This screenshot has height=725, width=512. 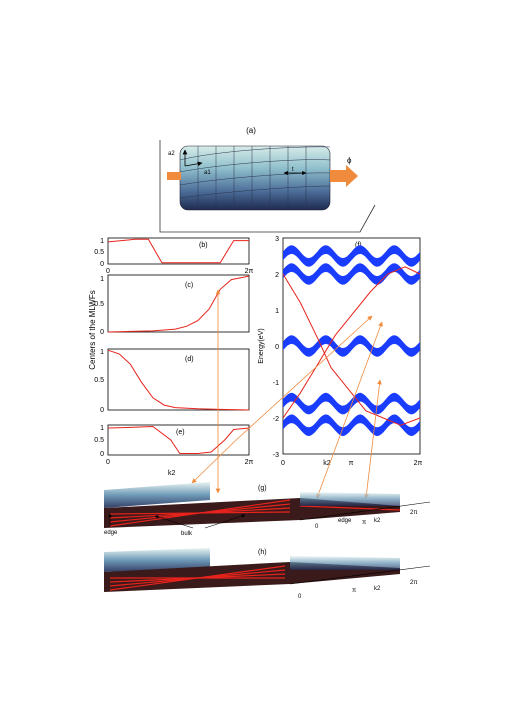 I want to click on t-label: t, so click(x=293, y=170).